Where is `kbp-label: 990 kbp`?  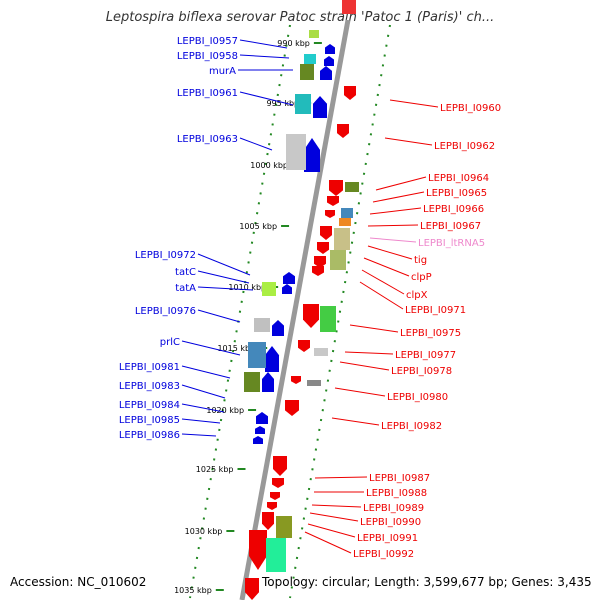
kbp-label: 990 kbp is located at coordinates (293, 43).